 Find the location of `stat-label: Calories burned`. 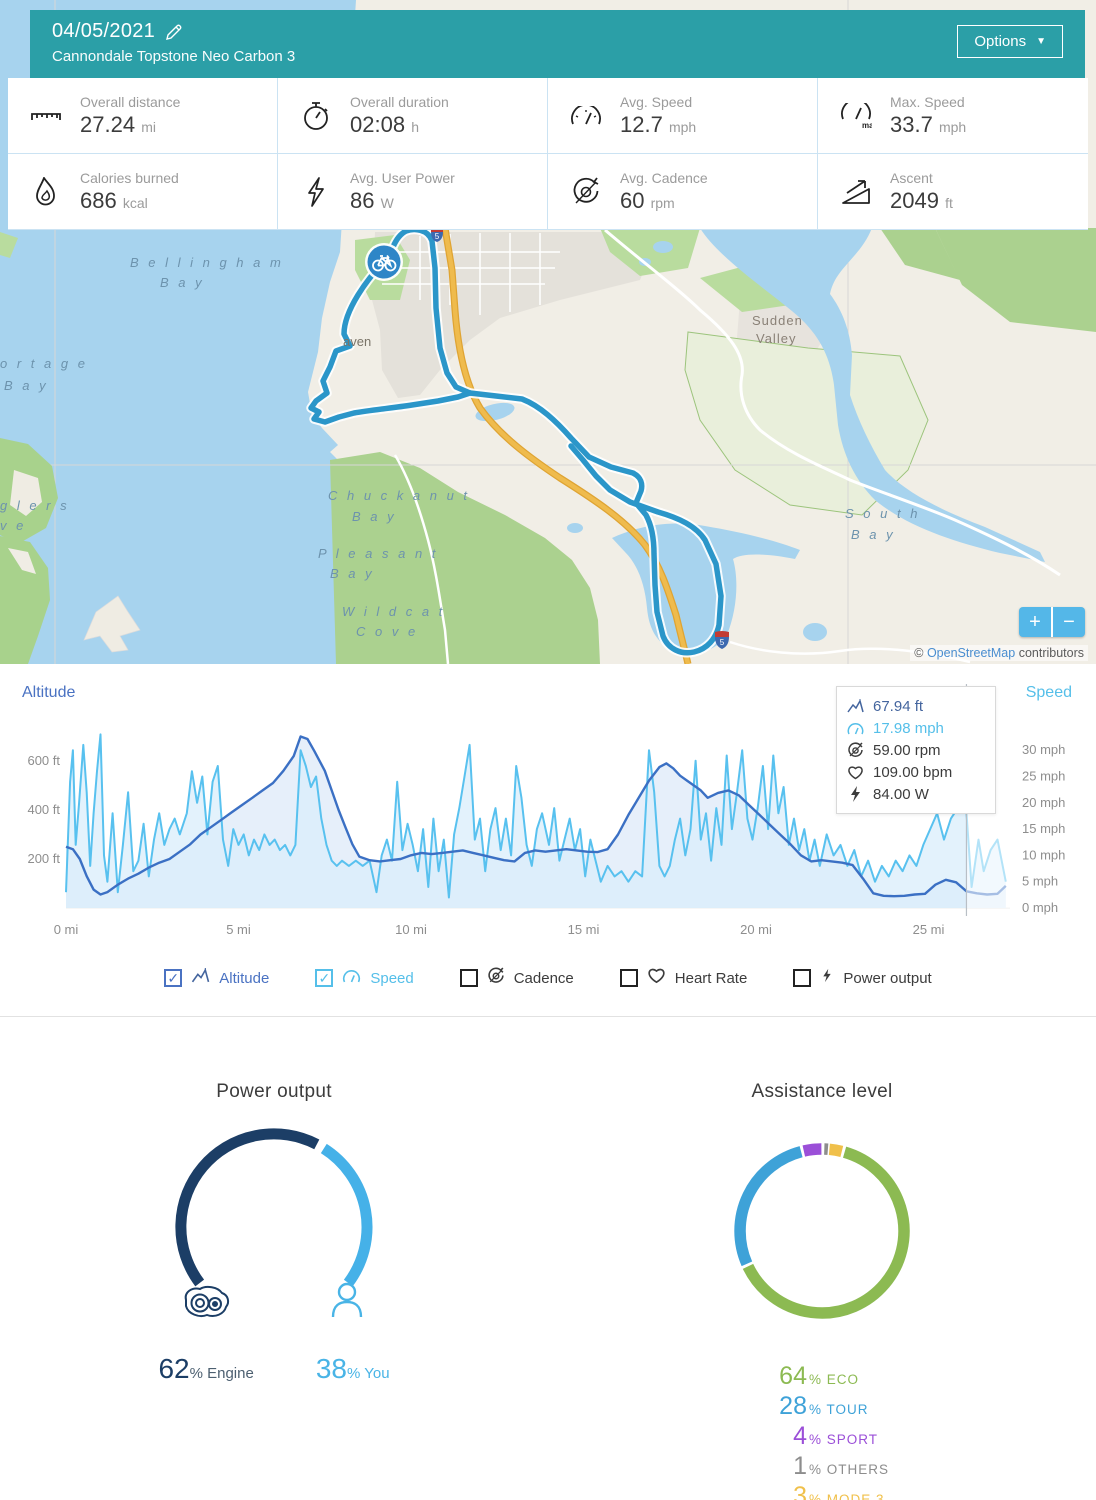

stat-label: Calories burned is located at coordinates (129, 177).